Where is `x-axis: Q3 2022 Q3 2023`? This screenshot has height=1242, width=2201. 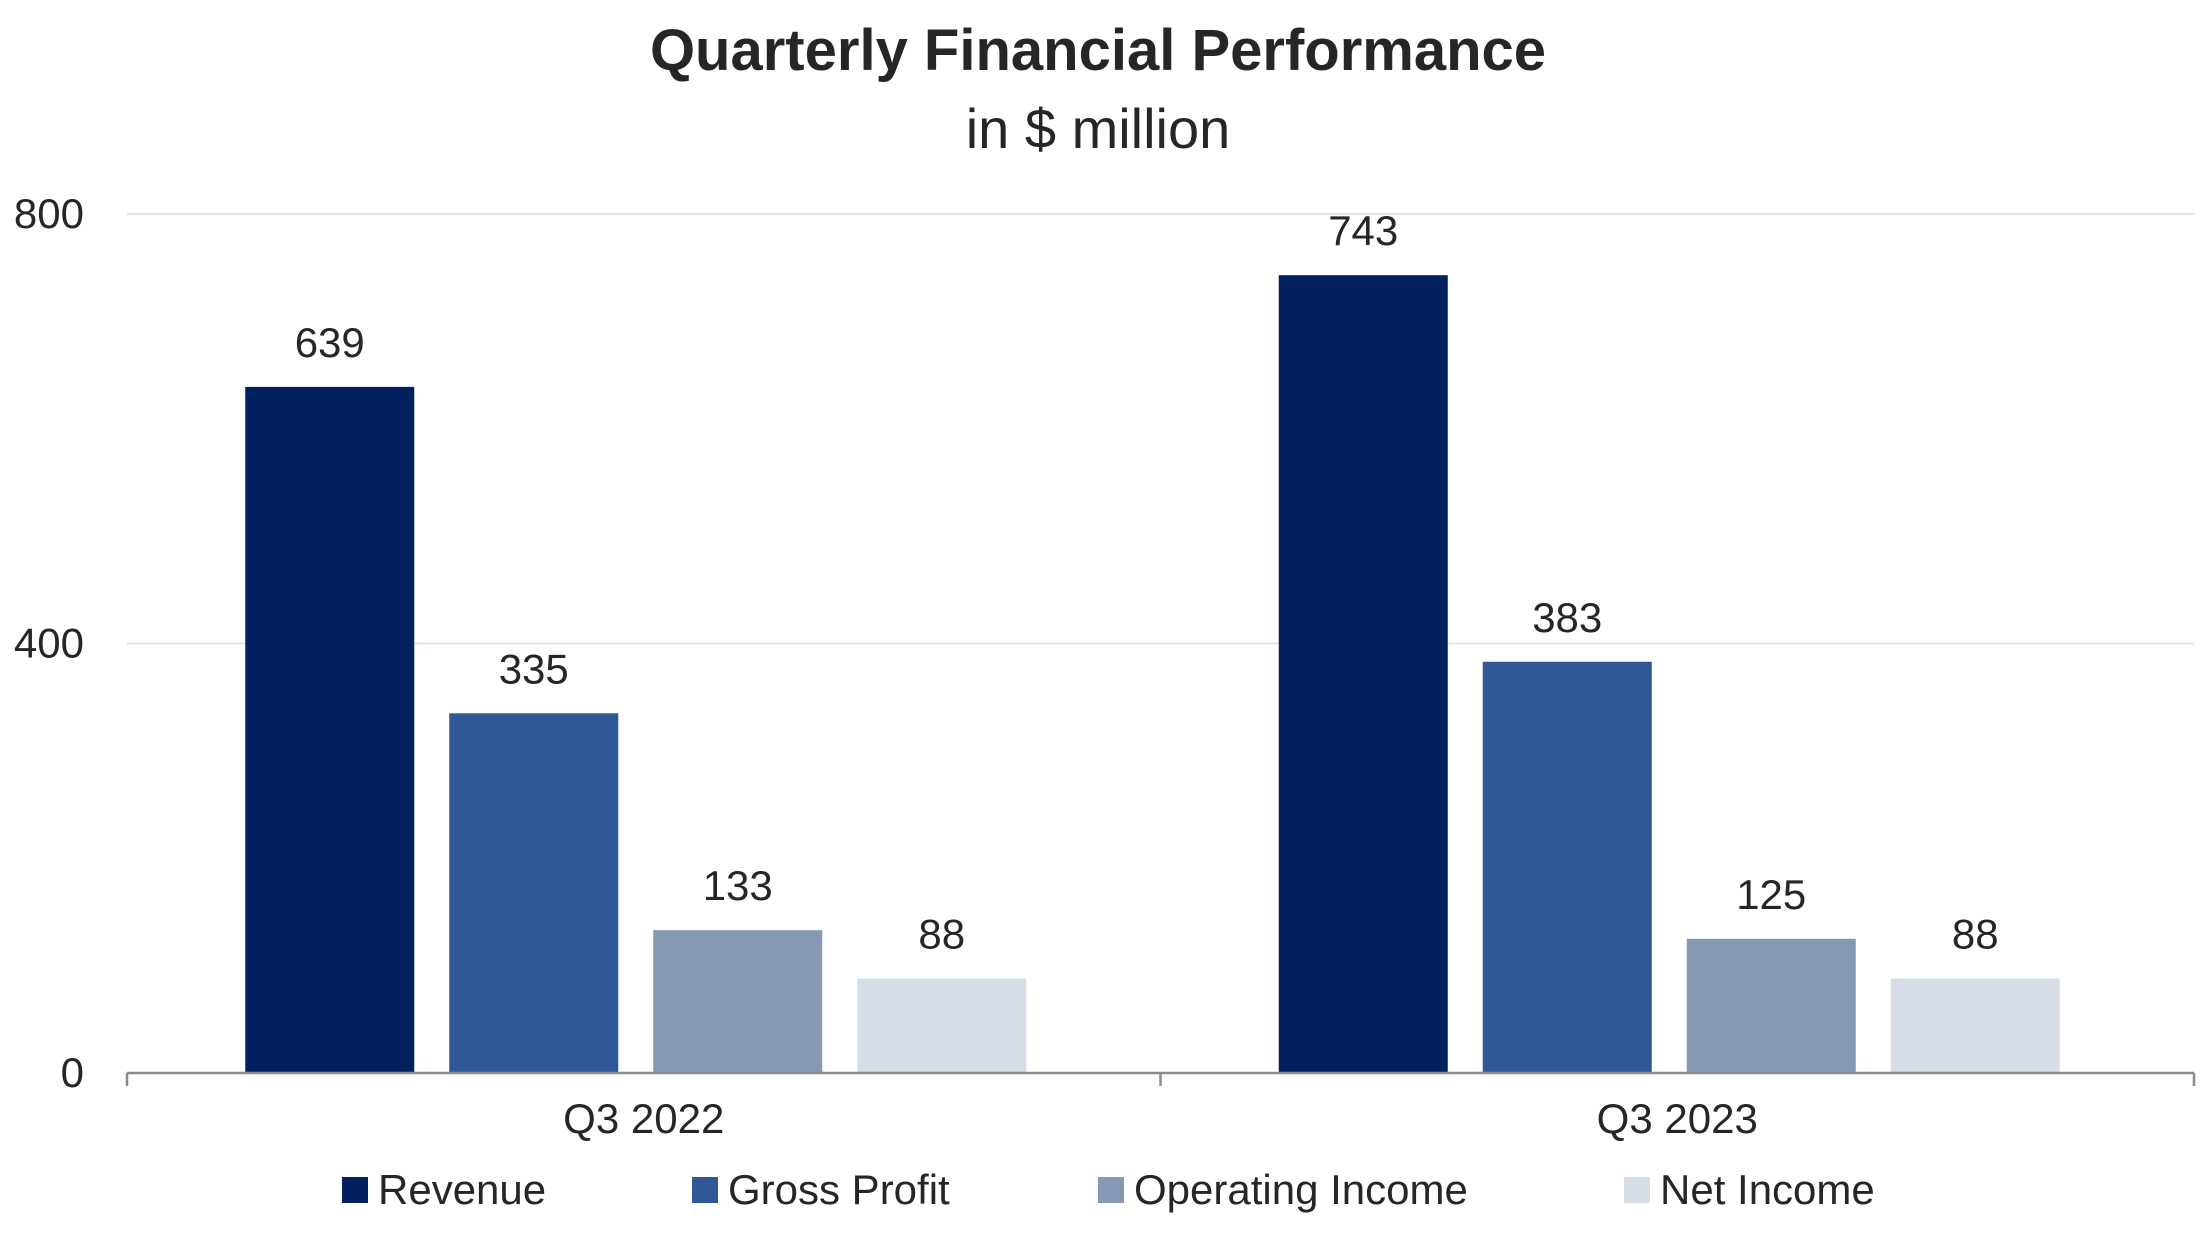
x-axis: Q3 2022 Q3 2023 is located at coordinates (1160, 1106).